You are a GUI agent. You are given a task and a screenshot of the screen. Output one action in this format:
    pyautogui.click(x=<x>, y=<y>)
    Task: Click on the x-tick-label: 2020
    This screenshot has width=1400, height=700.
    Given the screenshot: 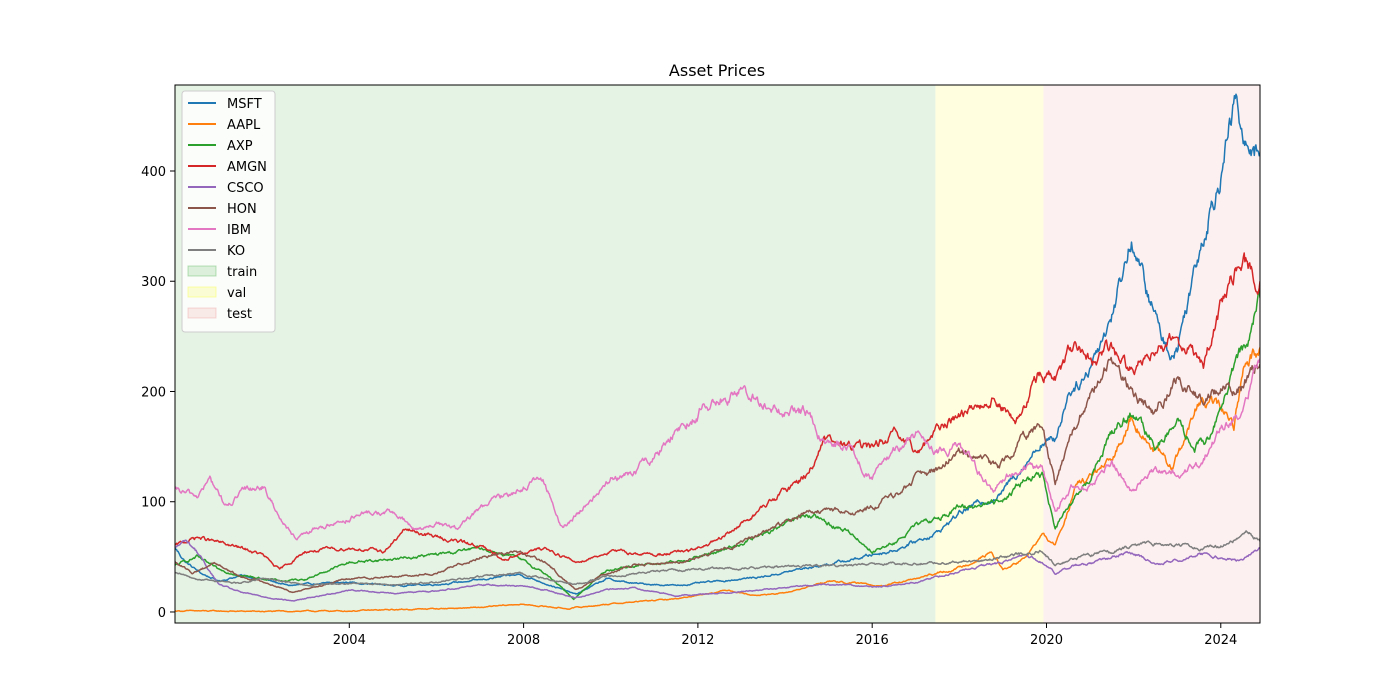 What is the action you would take?
    pyautogui.click(x=1046, y=640)
    